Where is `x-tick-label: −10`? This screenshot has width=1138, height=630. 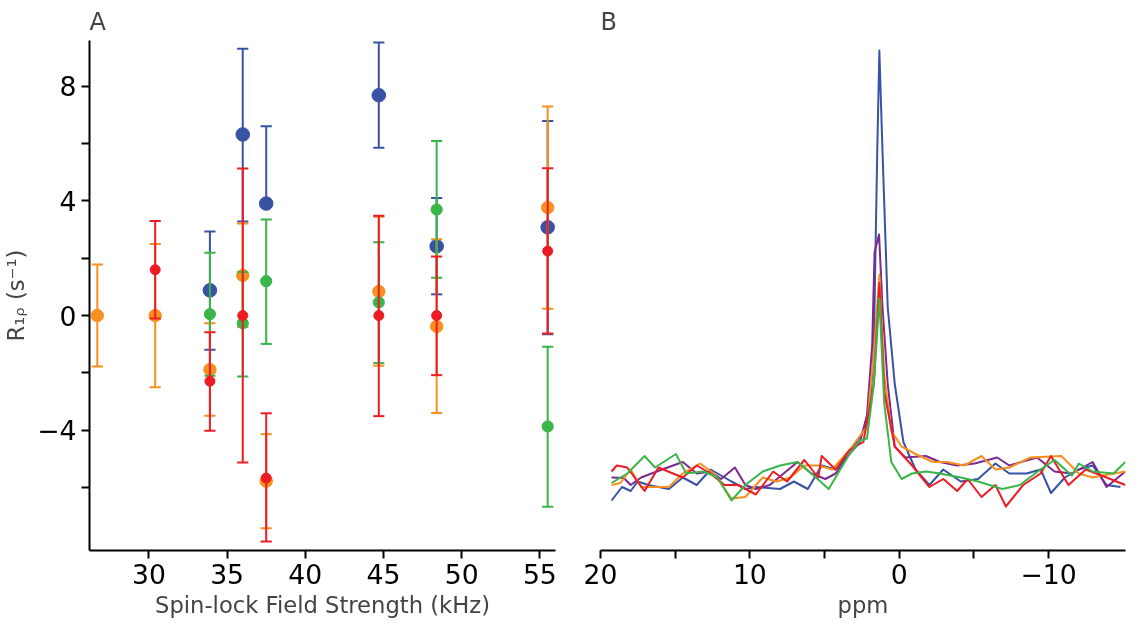
x-tick-label: −10 is located at coordinates (1048, 574).